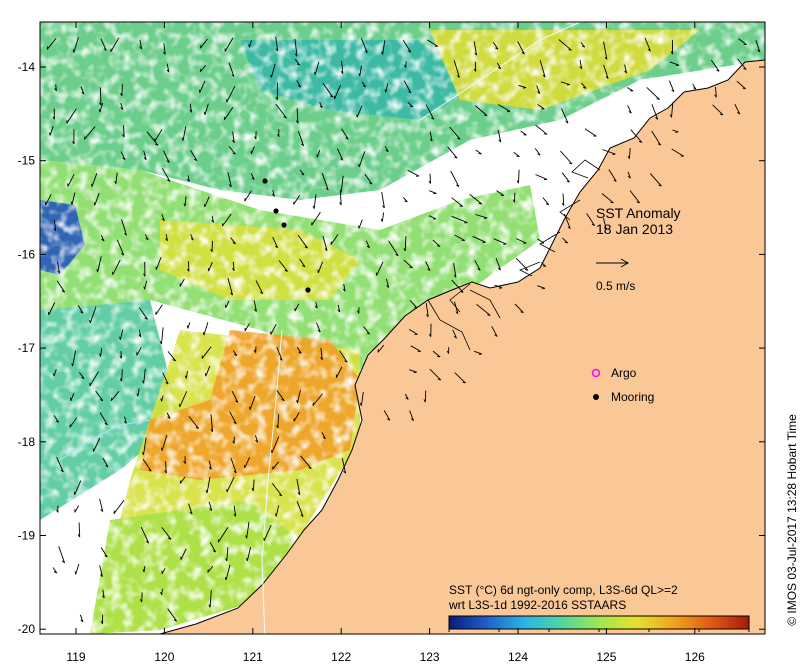 The width and height of the screenshot is (809, 672). I want to click on colorbar-tick-label: -2, so click(499, 641).